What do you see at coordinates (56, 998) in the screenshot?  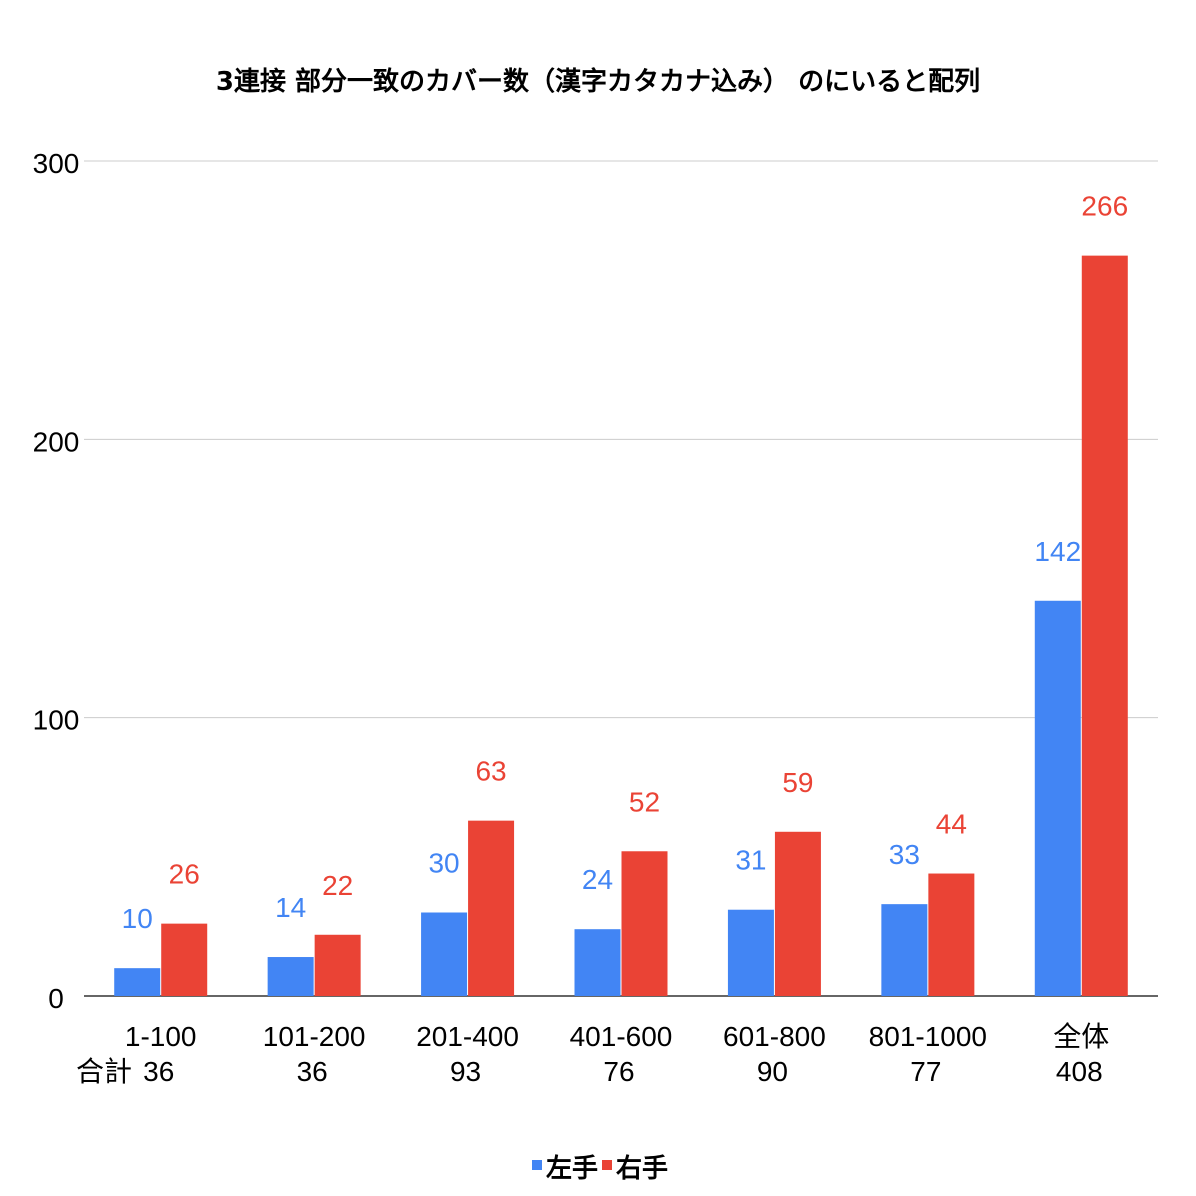 I see `y-tick-label: 0` at bounding box center [56, 998].